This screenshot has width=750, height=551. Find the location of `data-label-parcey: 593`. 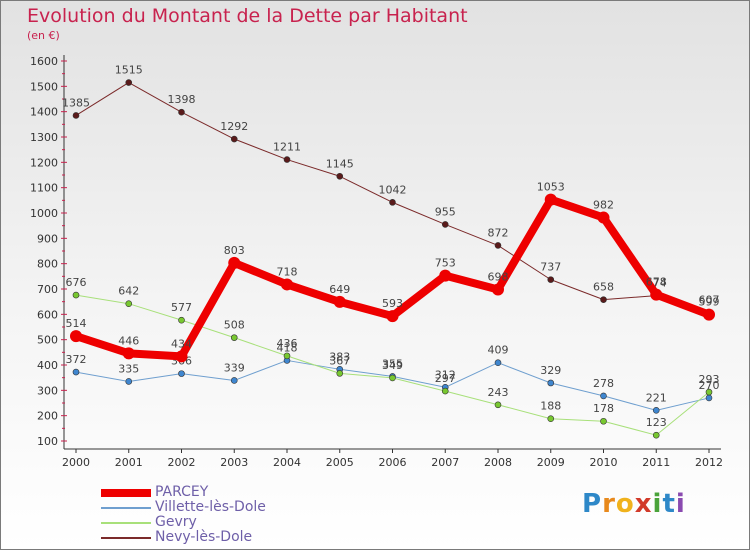

data-label-parcey: 593 is located at coordinates (392, 303).